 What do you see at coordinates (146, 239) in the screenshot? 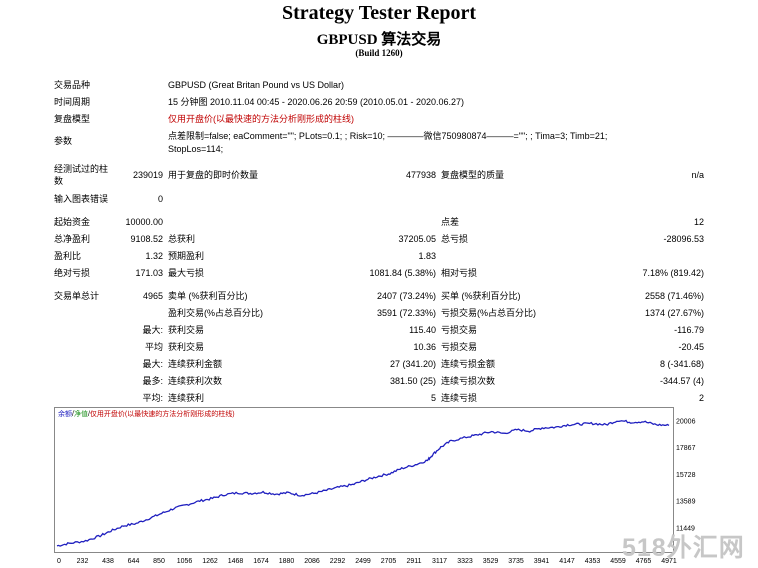
I see `net-profit-value: 9108.52` at bounding box center [146, 239].